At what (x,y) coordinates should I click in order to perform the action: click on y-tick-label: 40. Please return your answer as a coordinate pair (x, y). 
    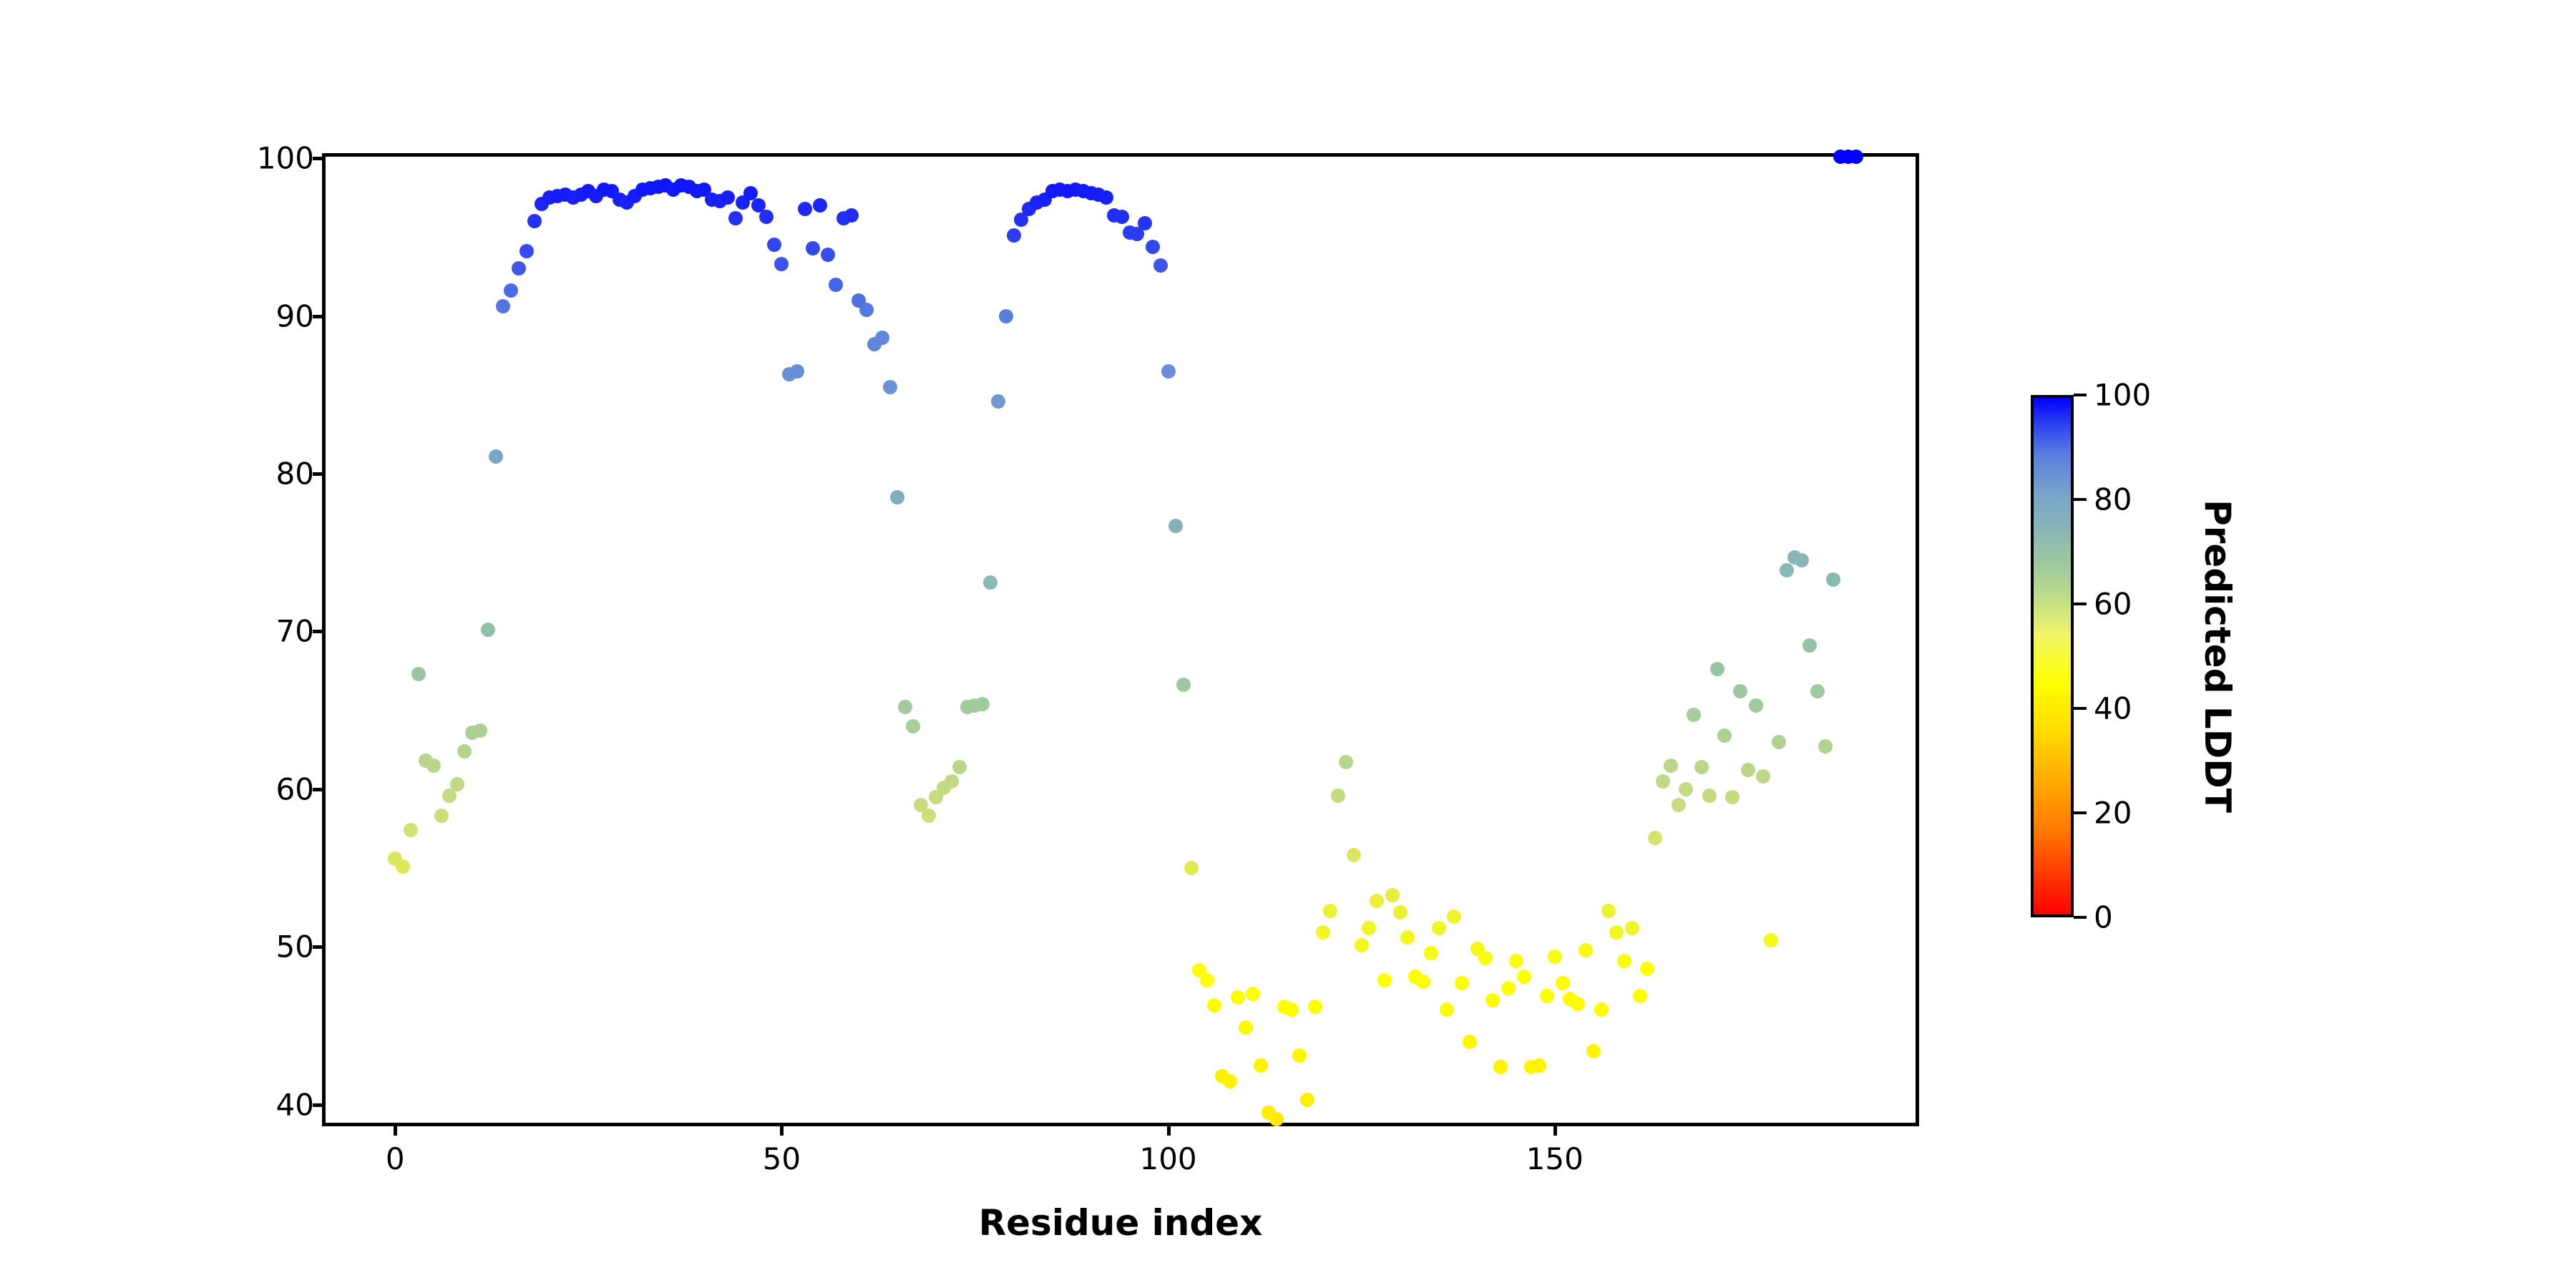
    Looking at the image, I should click on (294, 1105).